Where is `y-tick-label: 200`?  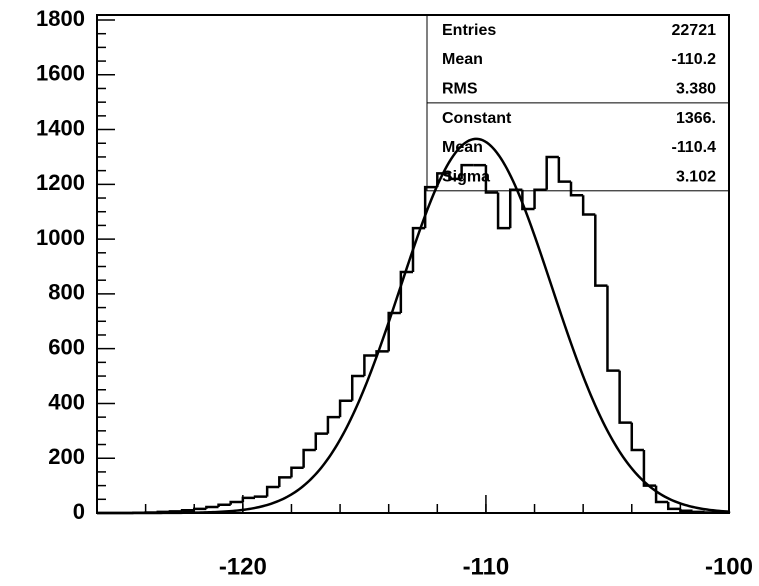 y-tick-label: 200 is located at coordinates (66, 456).